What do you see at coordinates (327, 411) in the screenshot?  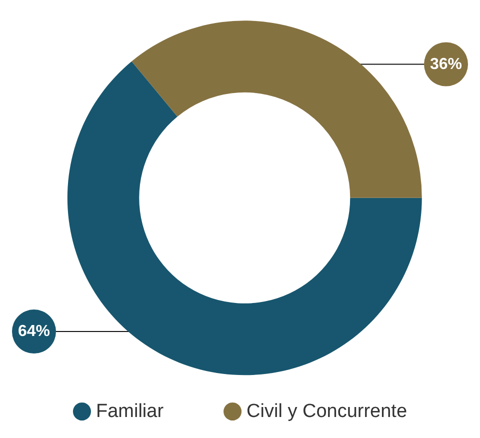 I see `legend-label: Civil y Concurrente` at bounding box center [327, 411].